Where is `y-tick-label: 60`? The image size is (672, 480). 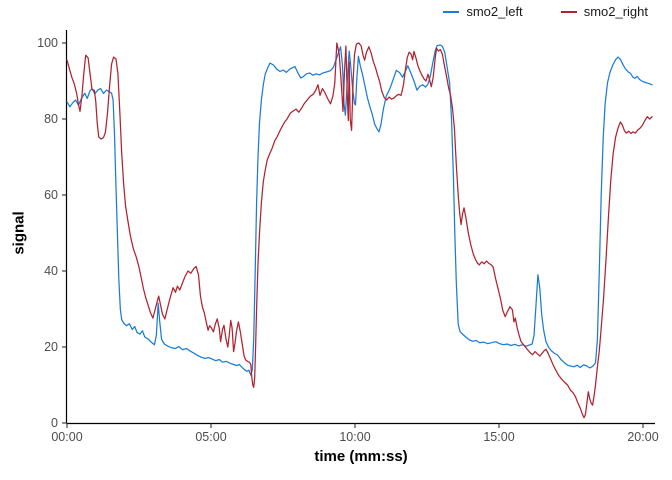 y-tick-label: 60 is located at coordinates (51, 195).